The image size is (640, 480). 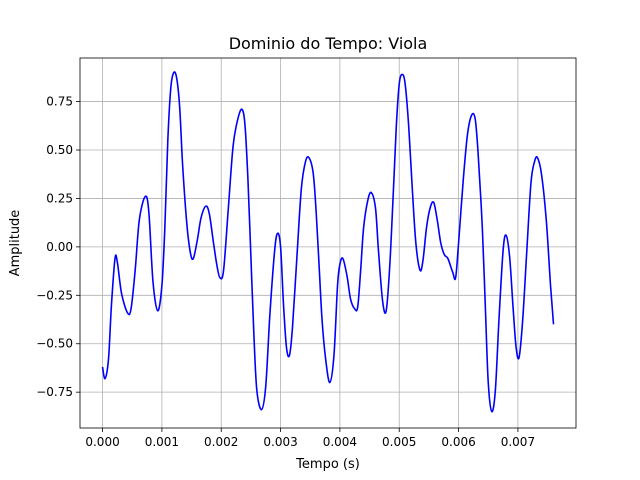 I want to click on y-tick-label: −0.25, so click(x=54, y=295).